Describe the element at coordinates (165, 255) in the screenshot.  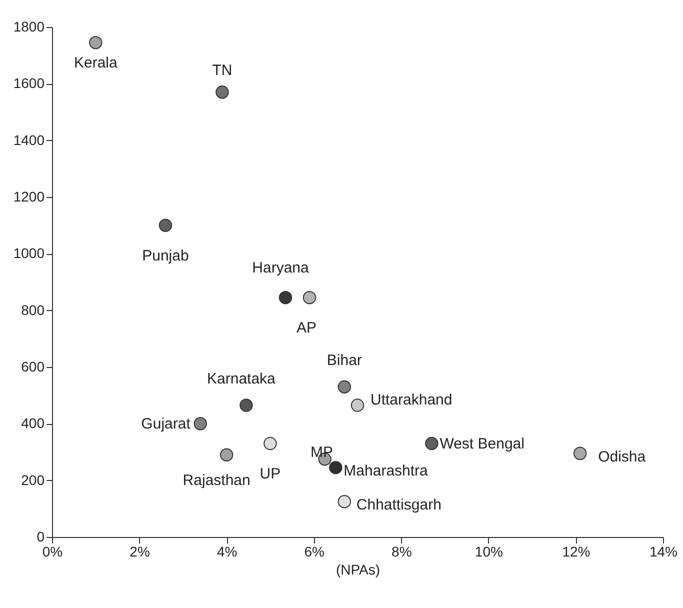
I see `annotation: Punjab` at that location.